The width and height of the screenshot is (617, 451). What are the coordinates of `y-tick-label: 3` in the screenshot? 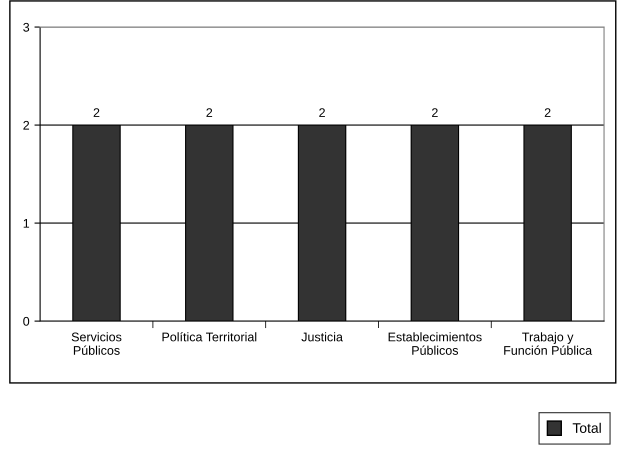 It's located at (26, 27).